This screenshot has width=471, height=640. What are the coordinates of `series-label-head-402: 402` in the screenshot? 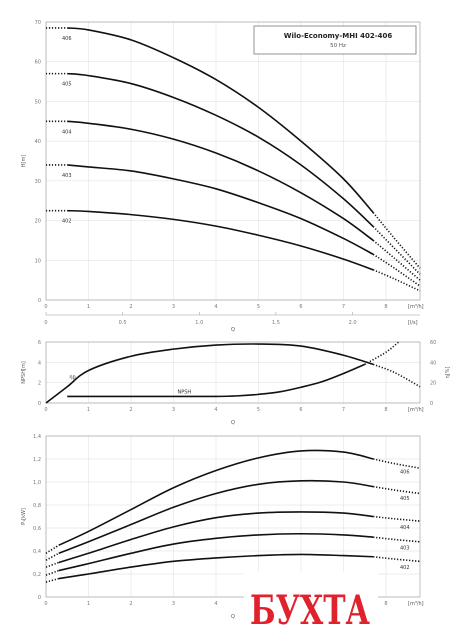 It's located at (67, 222).